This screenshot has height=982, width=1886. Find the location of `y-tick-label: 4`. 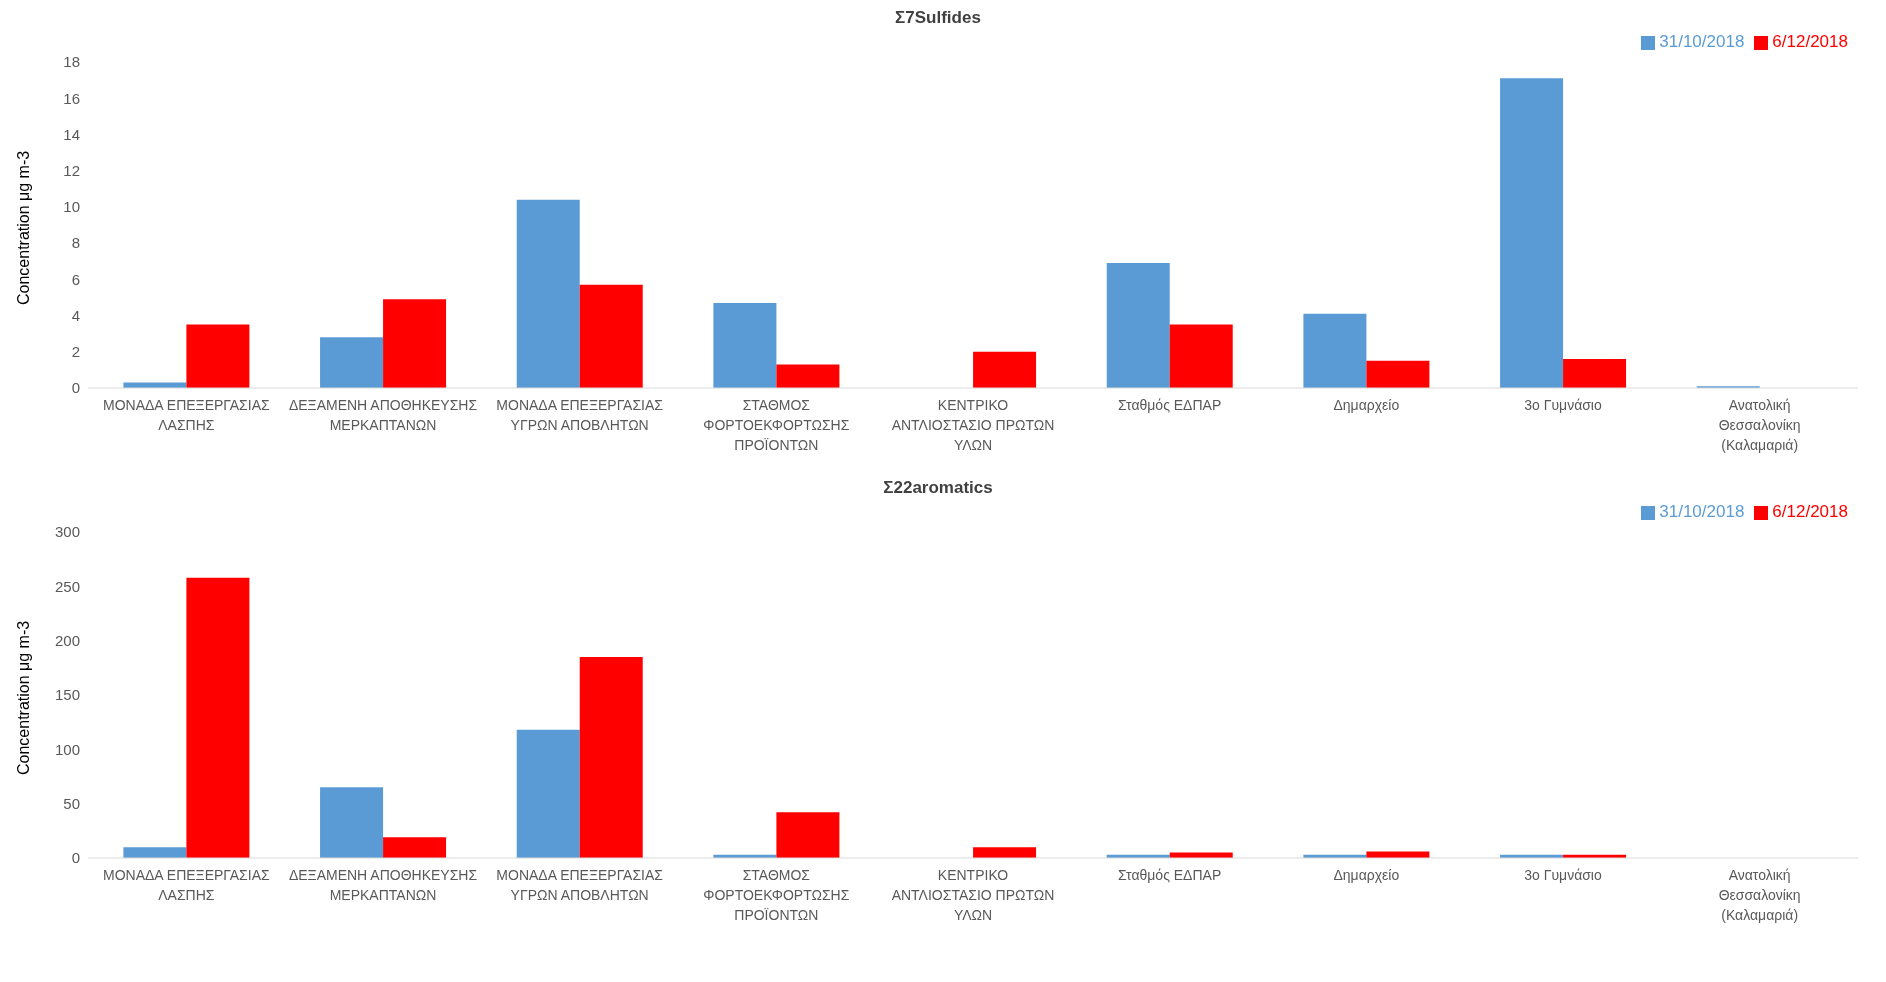

y-tick-label: 4 is located at coordinates (75, 315).